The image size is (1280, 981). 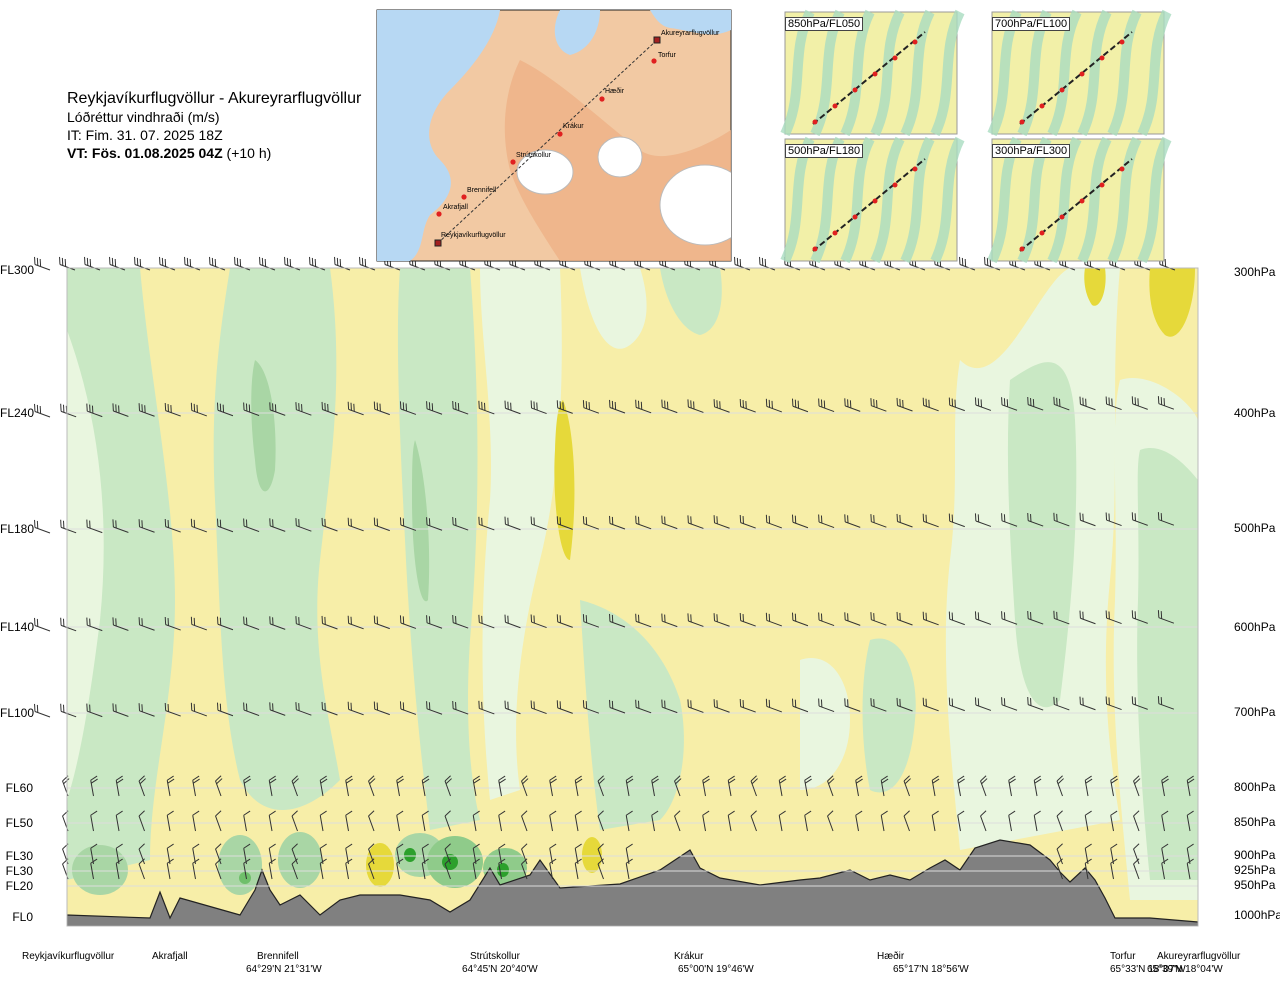 I want to click on map-label: Reykjavíkurflugvöllur, so click(x=473, y=235).